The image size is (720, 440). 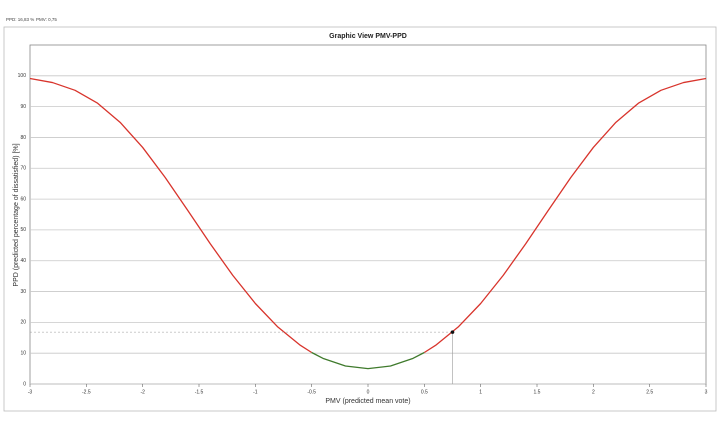 What do you see at coordinates (368, 360) in the screenshot?
I see `curve` at bounding box center [368, 360].